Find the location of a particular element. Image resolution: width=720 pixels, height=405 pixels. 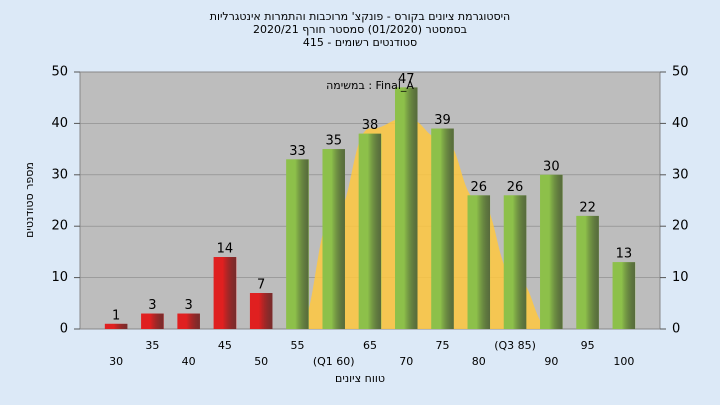

chart-title: סטודנטים רשומים - 415 is located at coordinates (360, 42).